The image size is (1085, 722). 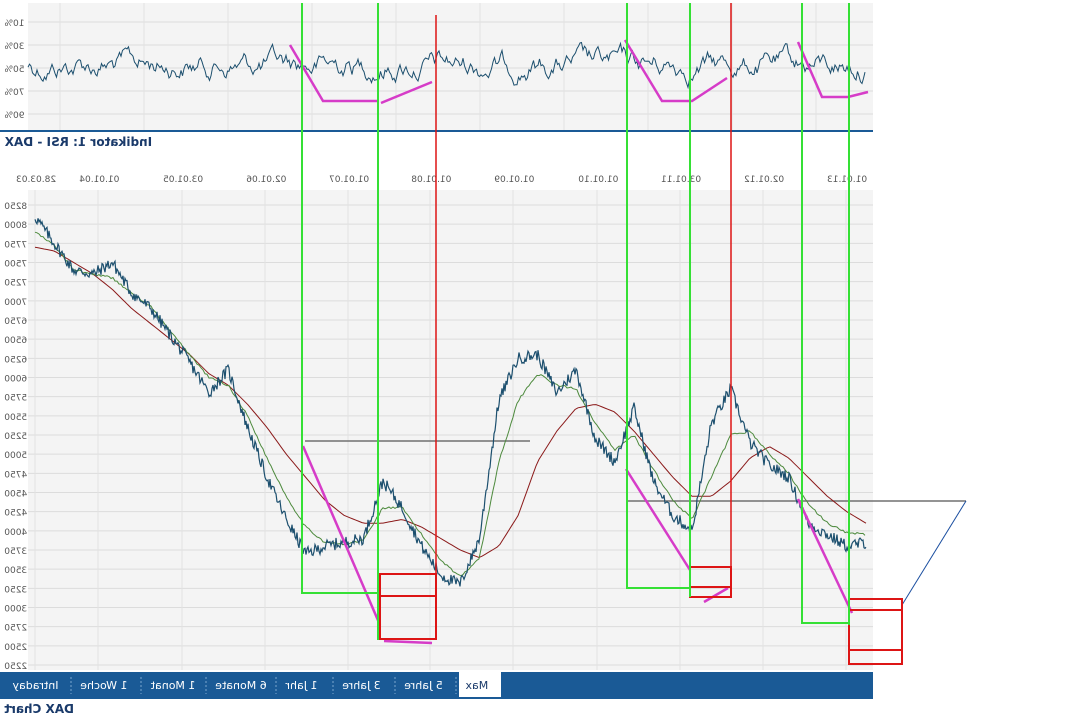 What do you see at coordinates (15, 571) in the screenshot?
I see `price-tick-label: 3500` at bounding box center [15, 571].